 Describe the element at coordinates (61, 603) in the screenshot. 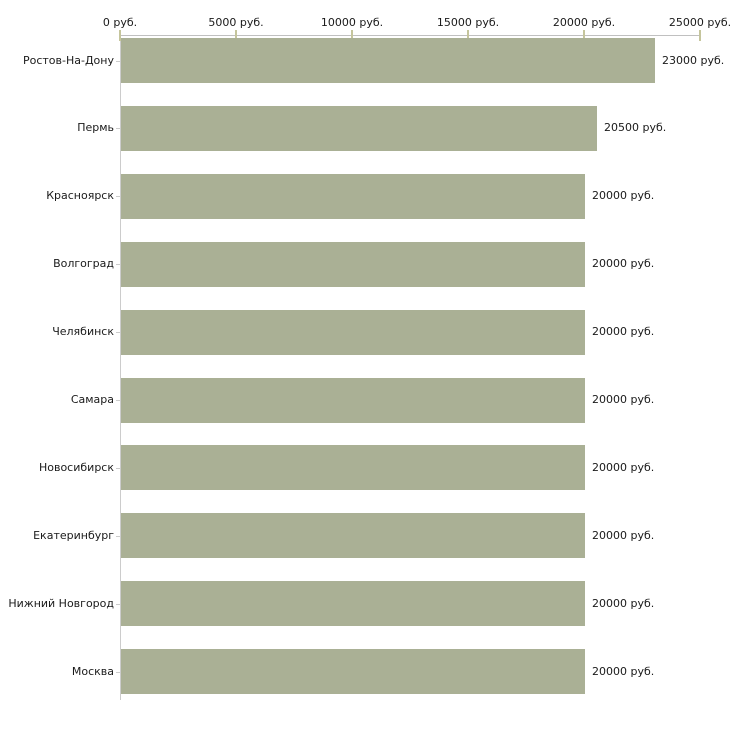

I see `category-label: Нижний Новгород` at that location.